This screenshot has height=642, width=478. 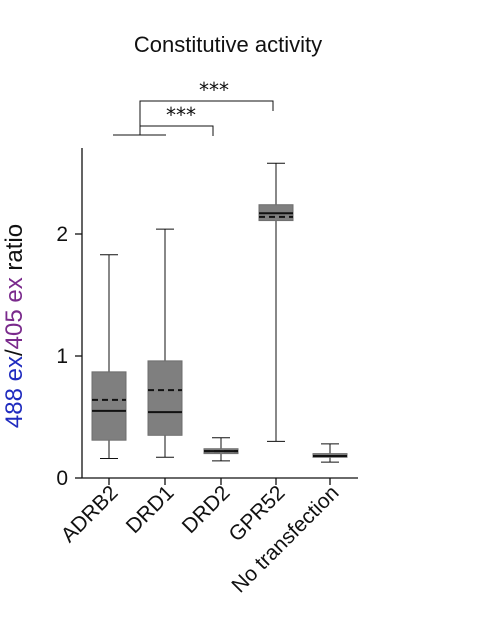 What do you see at coordinates (165, 343) in the screenshot?
I see `box-drd1` at bounding box center [165, 343].